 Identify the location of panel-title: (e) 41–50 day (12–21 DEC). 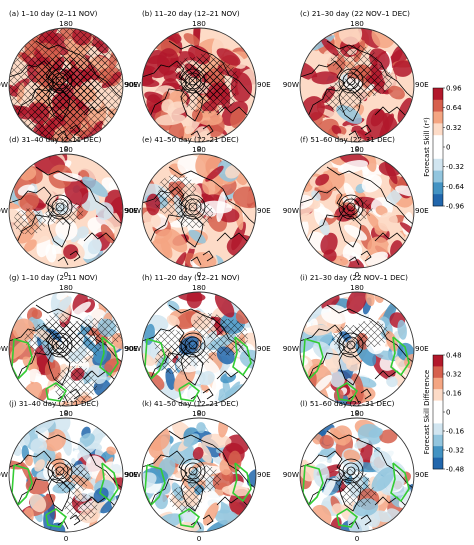
(190, 139).